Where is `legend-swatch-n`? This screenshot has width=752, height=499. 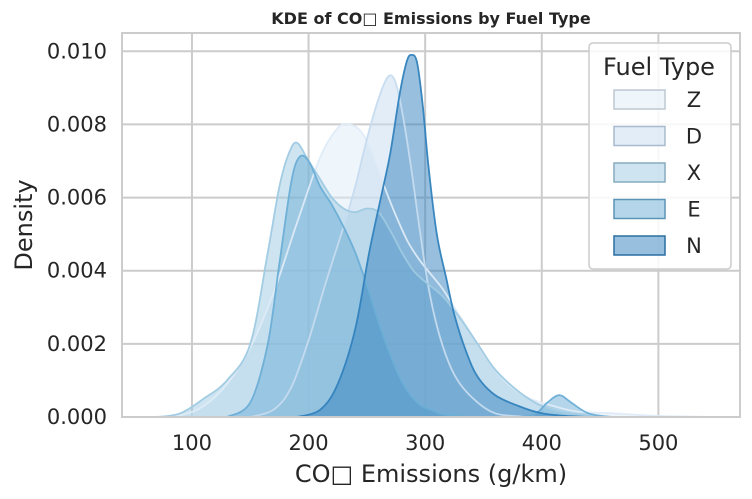 legend-swatch-n is located at coordinates (639, 245).